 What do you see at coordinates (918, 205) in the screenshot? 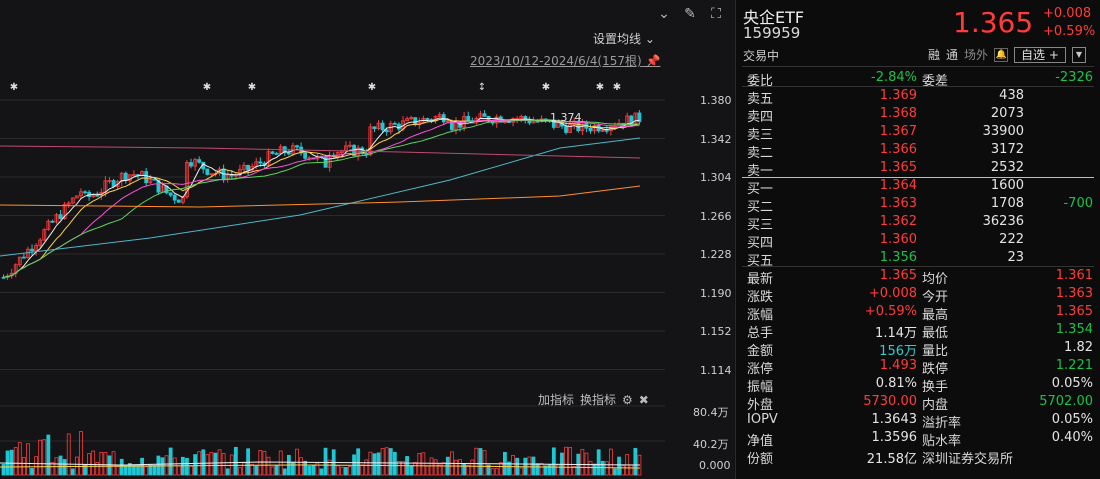
I see `bid-row: 买二 1.363 1708 -700` at bounding box center [918, 205].